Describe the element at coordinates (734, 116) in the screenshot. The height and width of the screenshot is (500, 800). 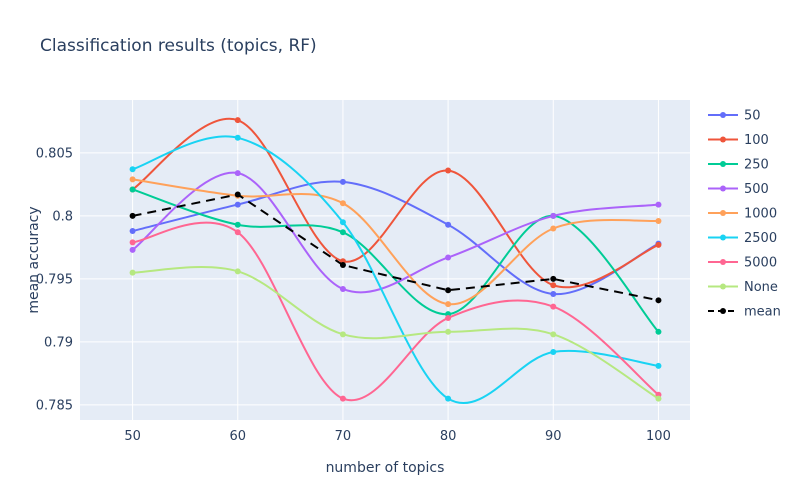
I see `legend-item: 50` at that location.